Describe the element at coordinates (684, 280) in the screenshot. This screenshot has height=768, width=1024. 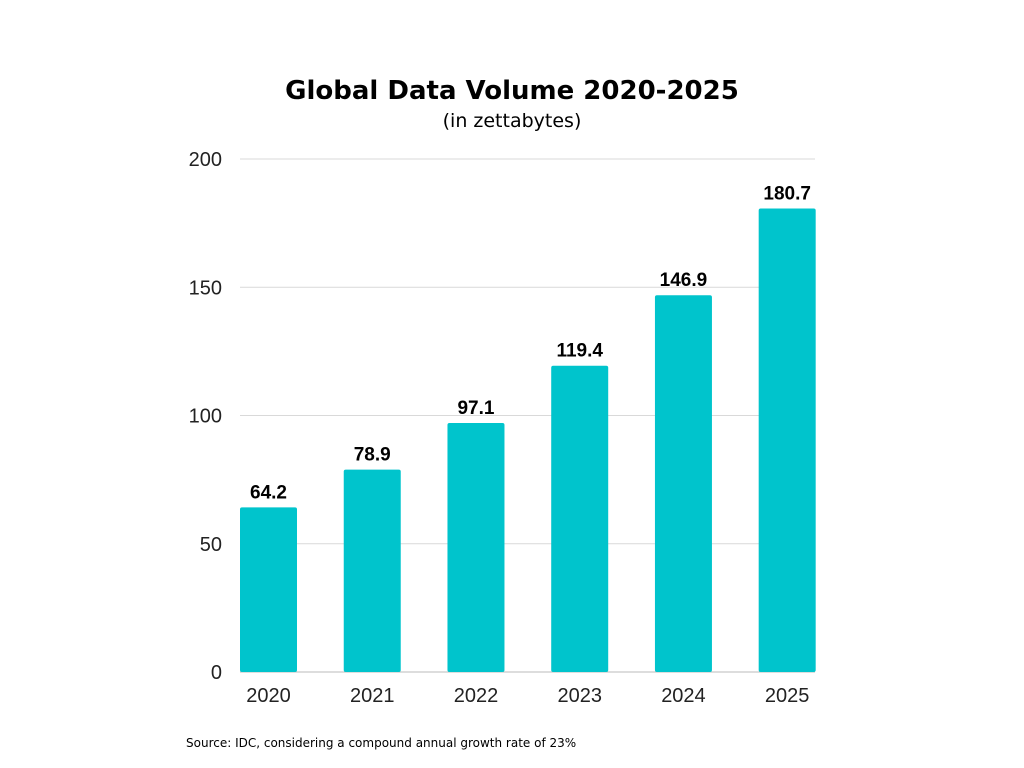
I see `bar-value-label: 146.9` at that location.